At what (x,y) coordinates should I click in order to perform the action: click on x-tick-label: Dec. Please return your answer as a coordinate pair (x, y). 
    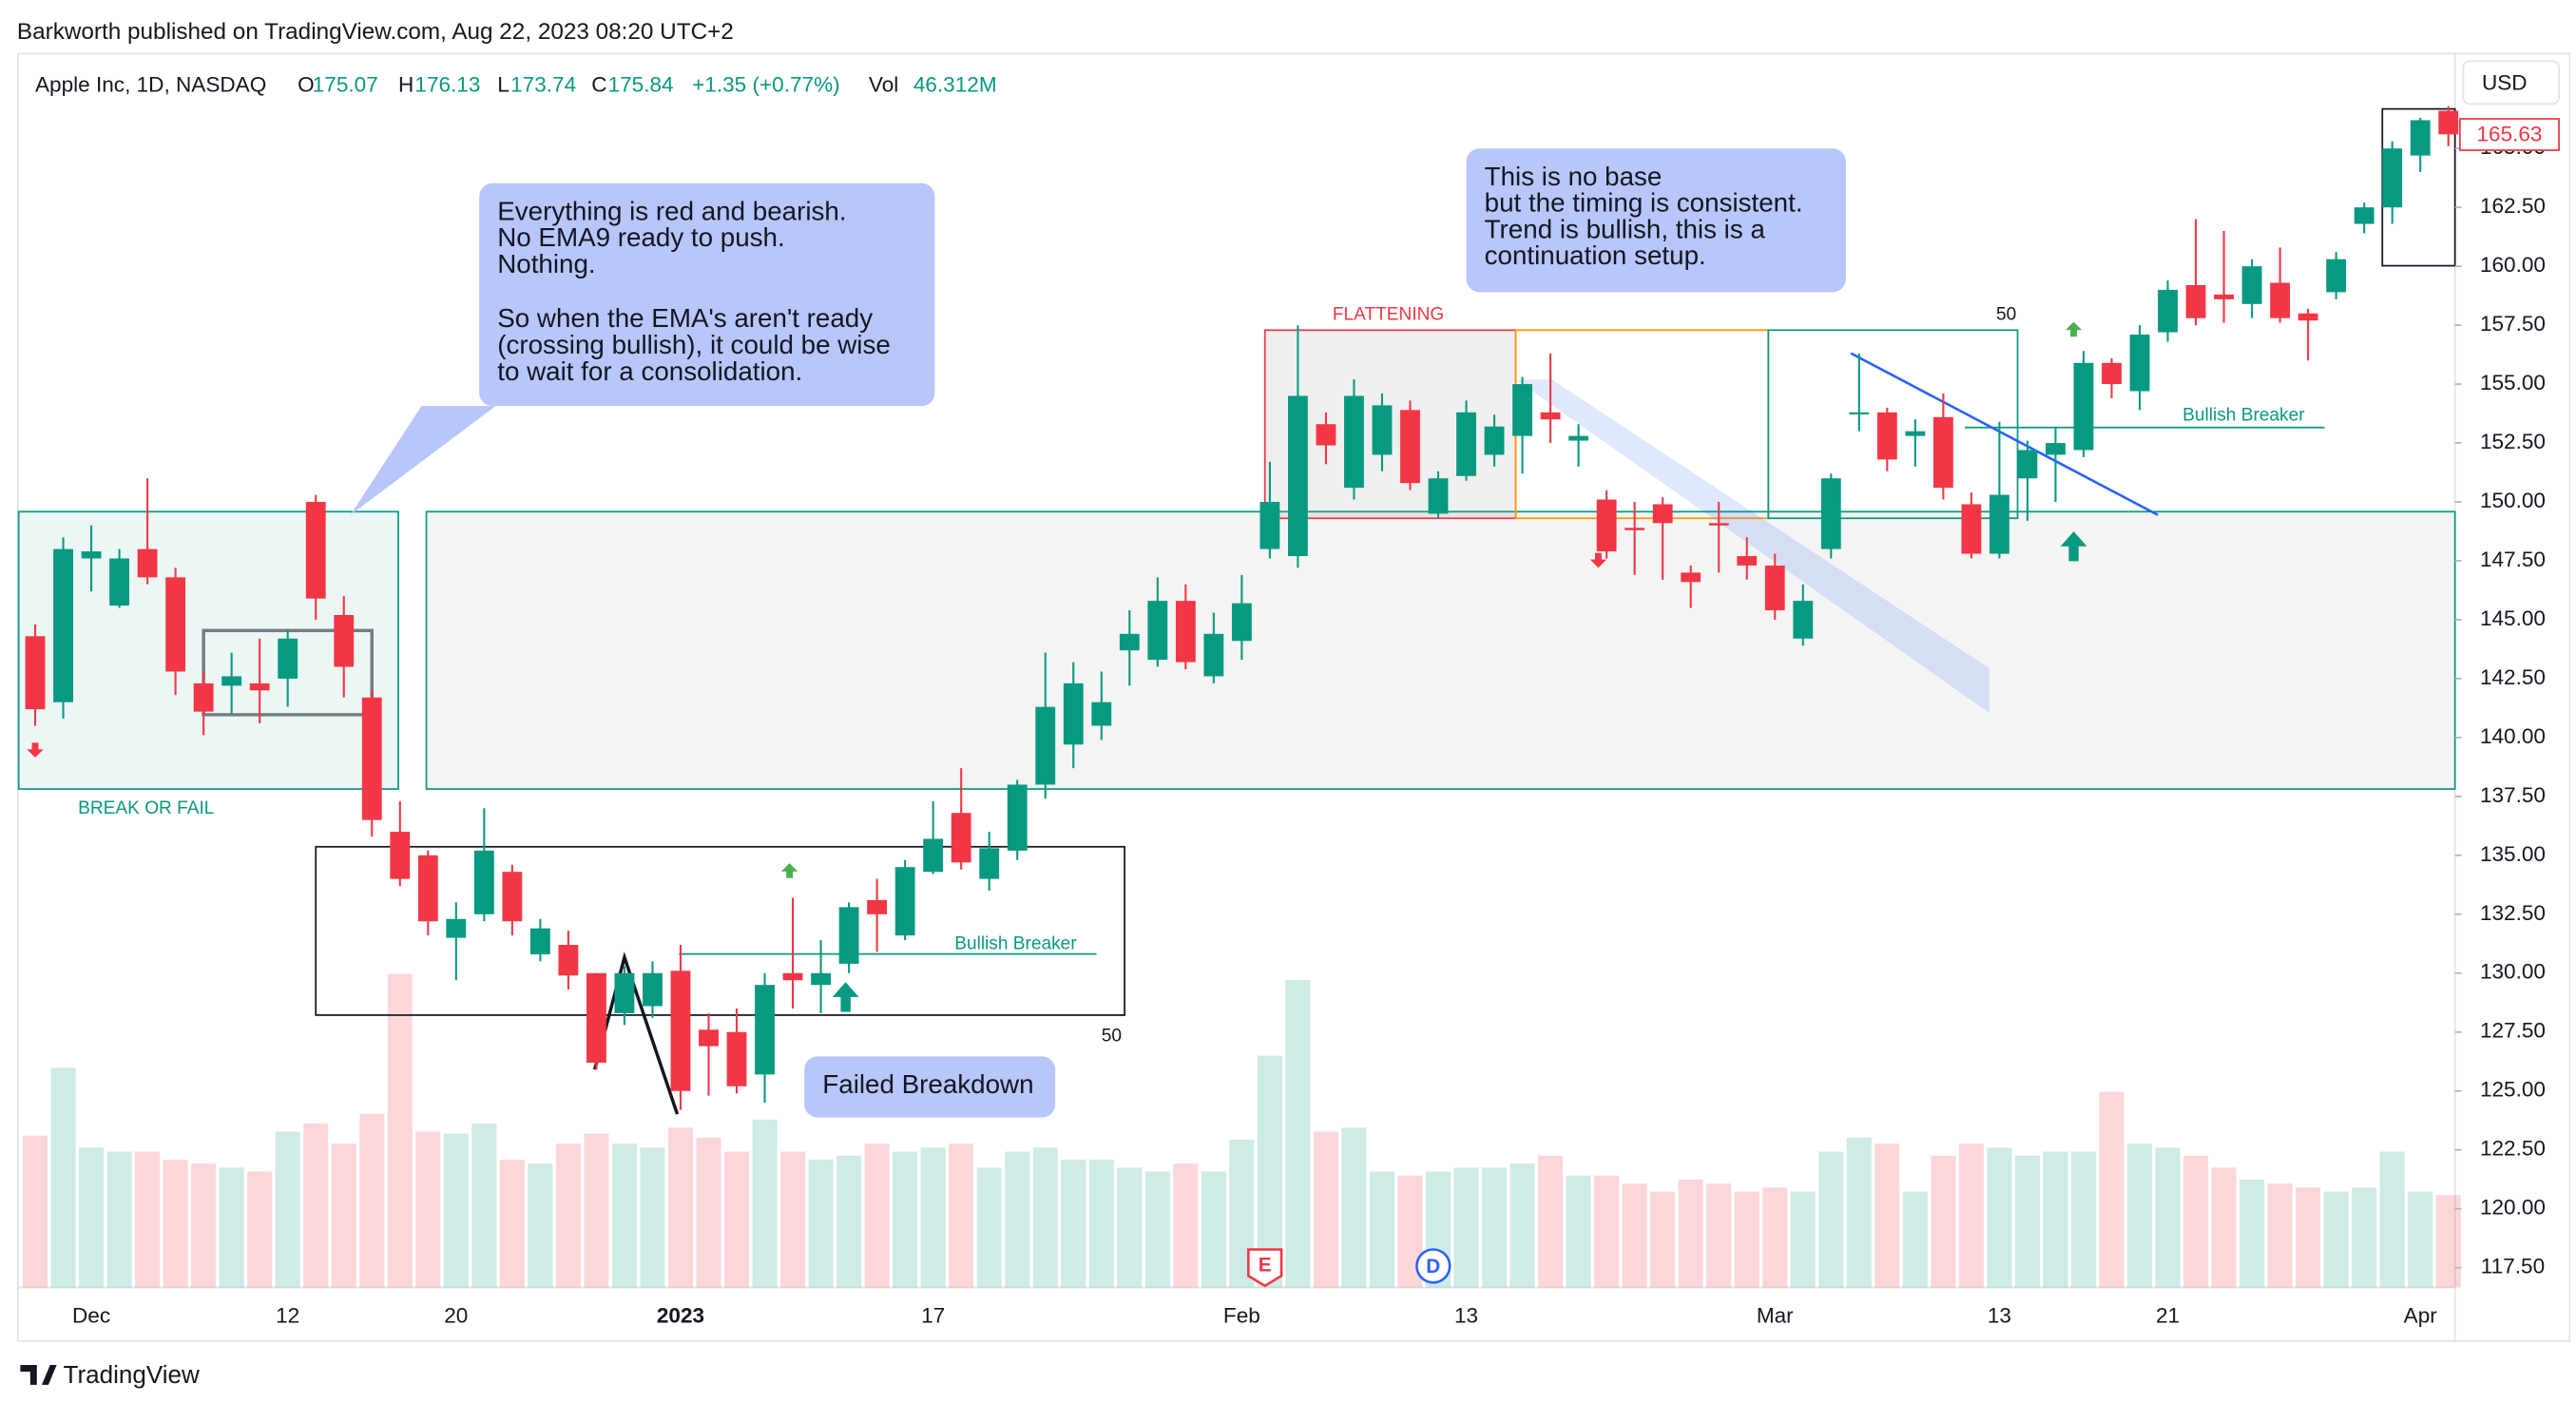
    Looking at the image, I should click on (91, 1316).